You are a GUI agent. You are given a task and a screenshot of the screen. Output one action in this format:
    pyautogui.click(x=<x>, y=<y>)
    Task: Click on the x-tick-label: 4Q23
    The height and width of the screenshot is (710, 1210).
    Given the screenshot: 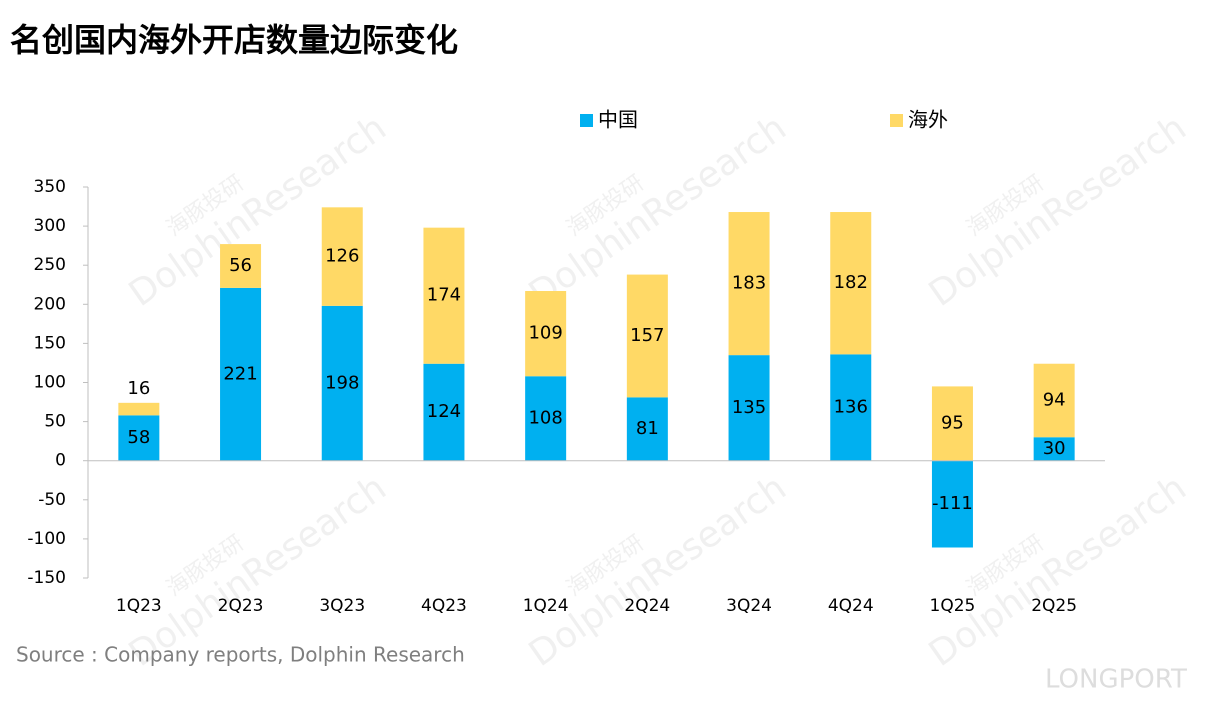 What is the action you would take?
    pyautogui.click(x=444, y=606)
    